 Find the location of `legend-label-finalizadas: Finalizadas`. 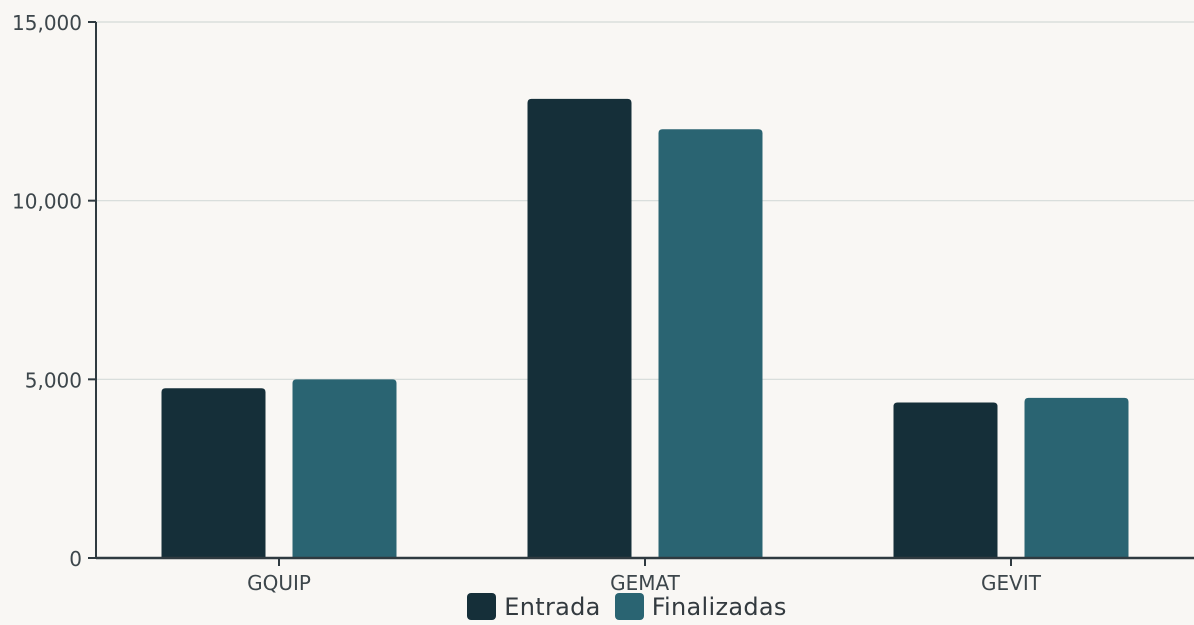

legend-label-finalizadas: Finalizadas is located at coordinates (719, 606).